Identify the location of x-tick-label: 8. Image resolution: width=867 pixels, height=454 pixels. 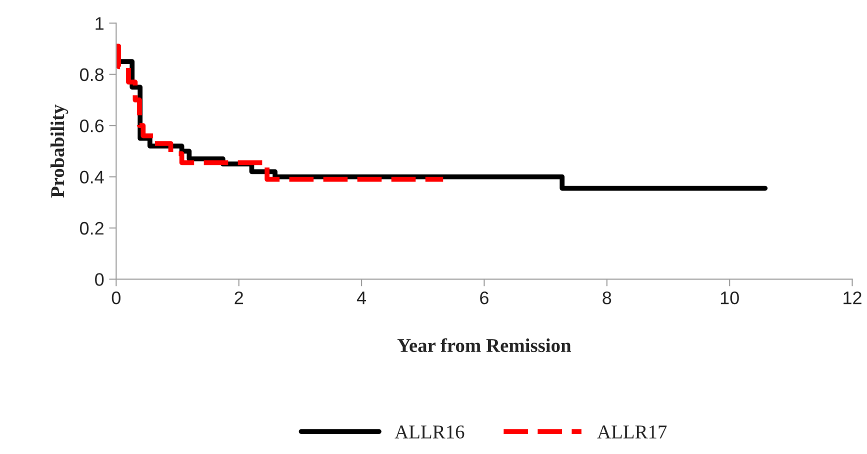
(607, 297).